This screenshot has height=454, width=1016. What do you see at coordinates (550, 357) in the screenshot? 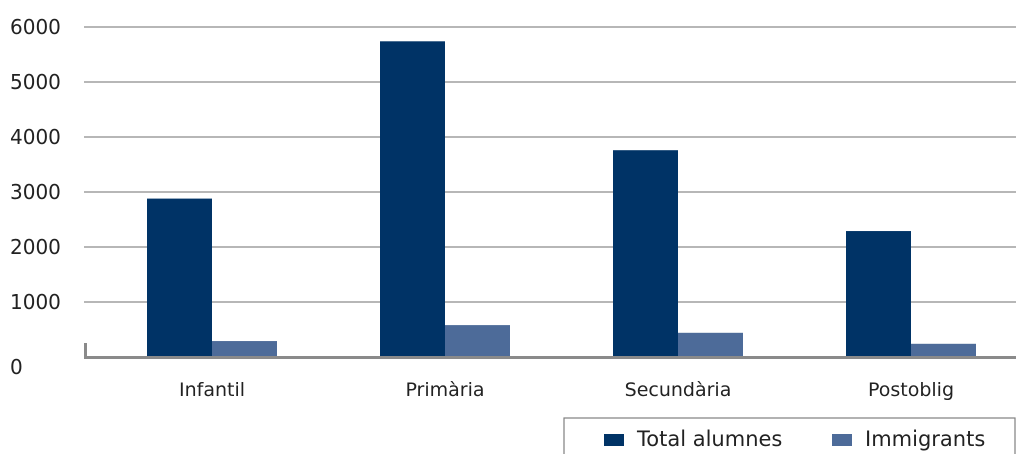
I see `x-axis-line` at bounding box center [550, 357].